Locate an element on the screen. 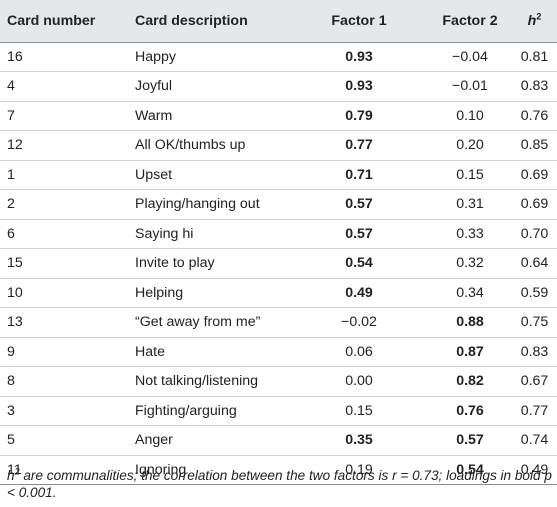 The height and width of the screenshot is (507, 557). card-description-cell: Upset is located at coordinates (154, 174).